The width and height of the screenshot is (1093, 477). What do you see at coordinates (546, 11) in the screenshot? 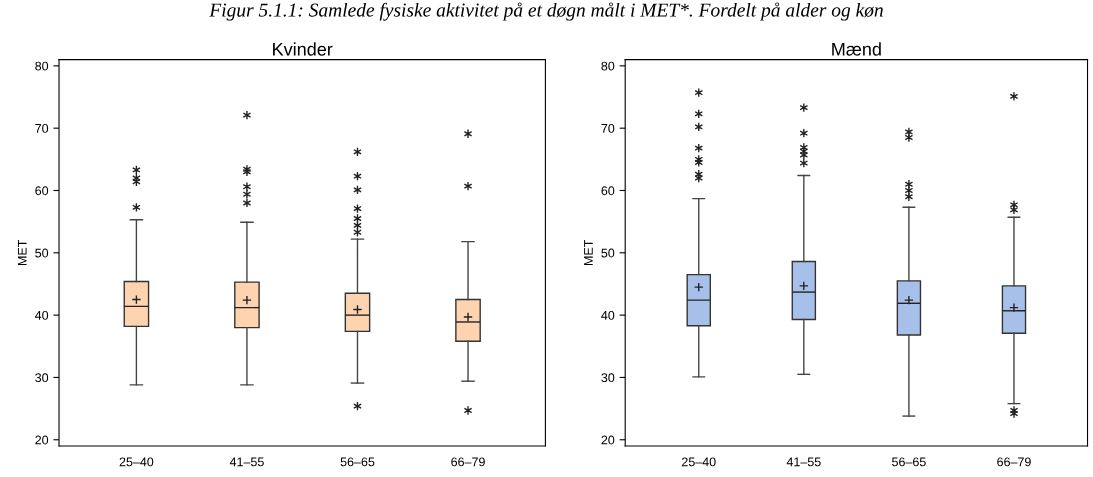
I see `text: Figur 5.1.1: Samlede fysiske aktivitet på et døgn målt i MET*. Fordelt på alder og køn` at bounding box center [546, 11].